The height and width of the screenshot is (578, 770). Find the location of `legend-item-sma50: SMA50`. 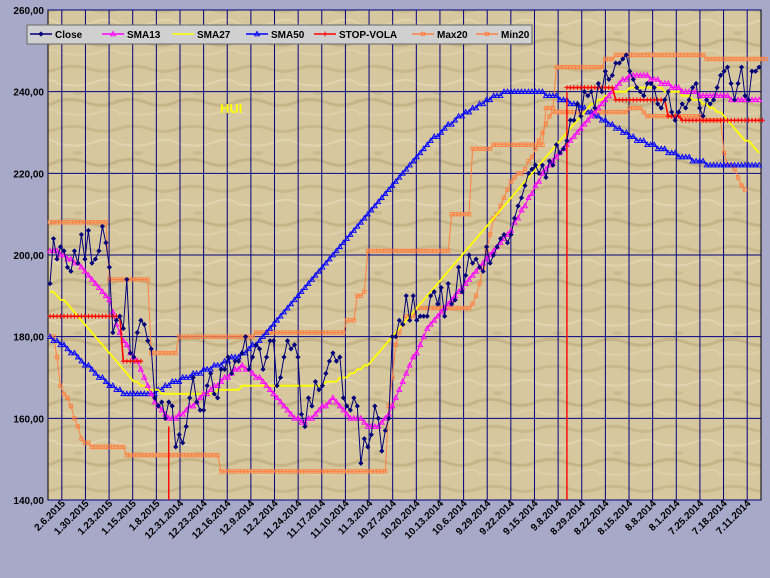

legend-item-sma50: SMA50 is located at coordinates (275, 35).